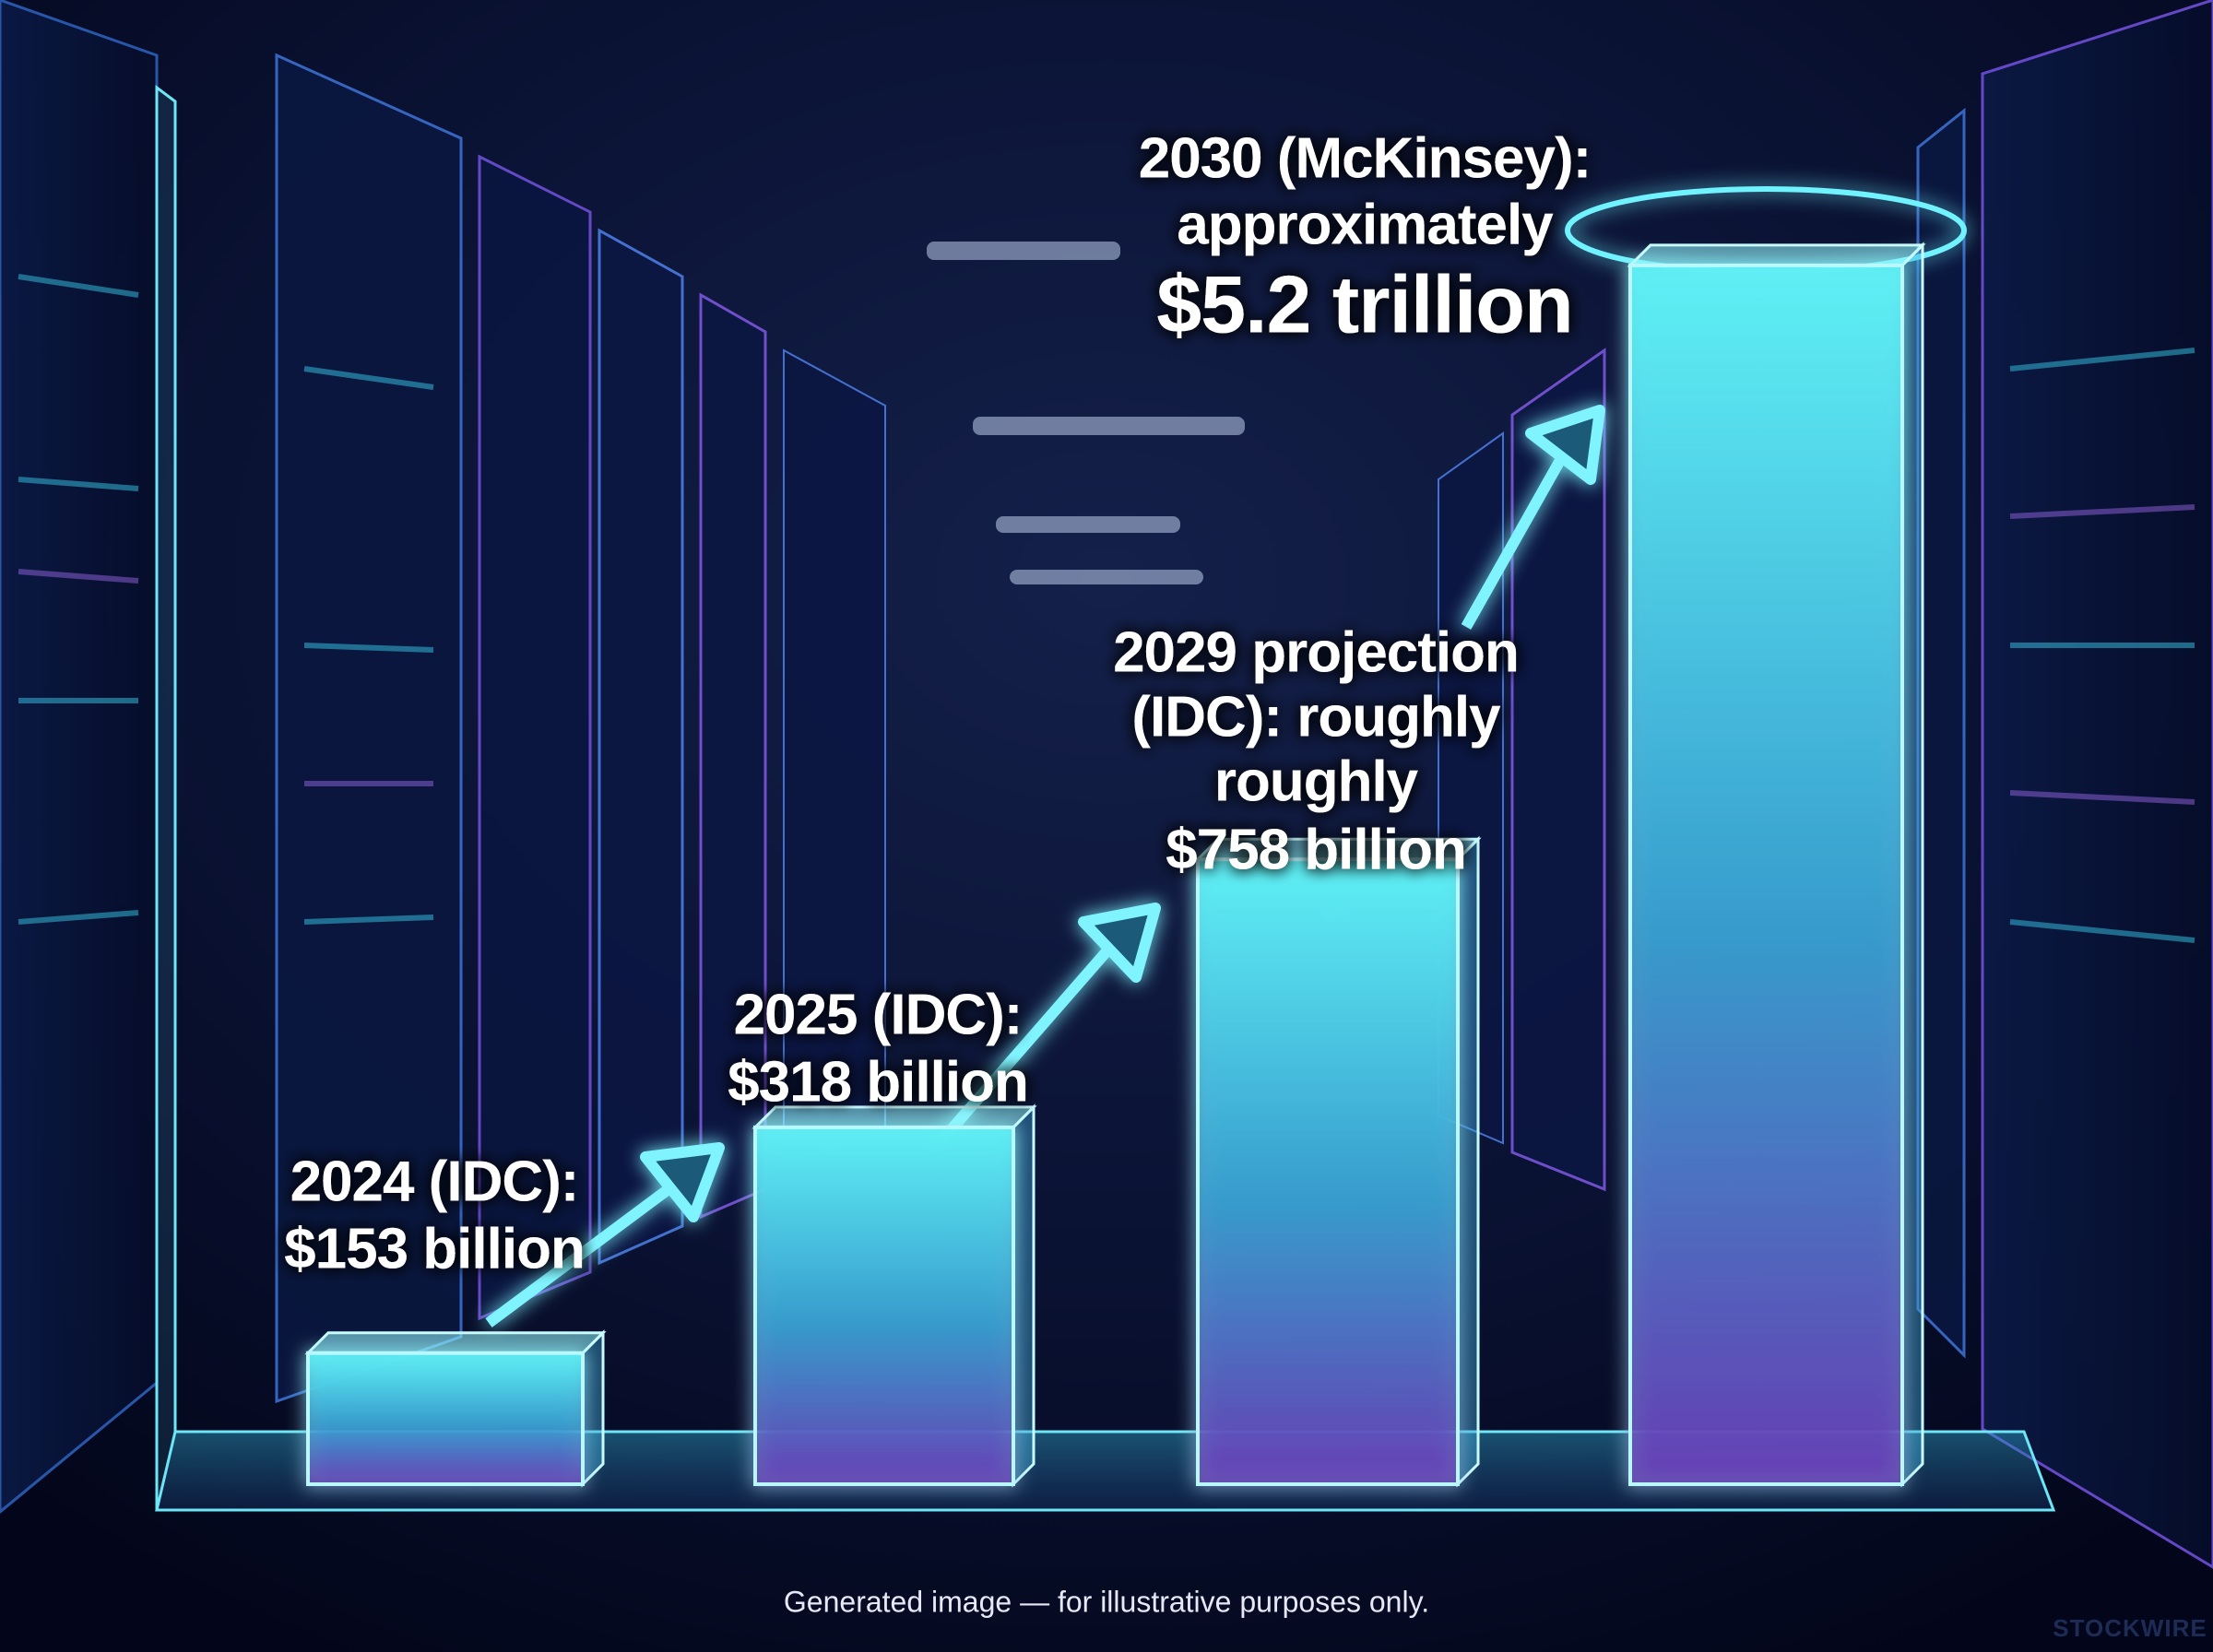 This screenshot has width=2213, height=1652. What do you see at coordinates (434, 1181) in the screenshot?
I see `category-label: 2024 (IDC):` at bounding box center [434, 1181].